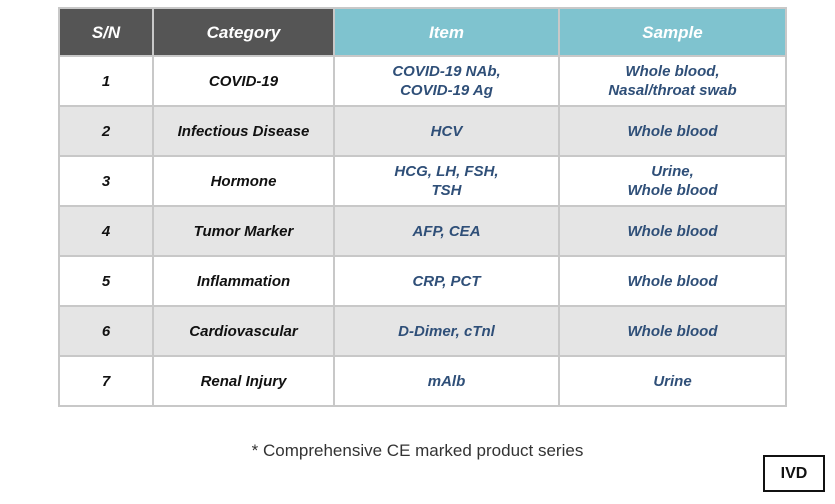 The image size is (835, 504). I want to click on item-line: COVID-19 NAb,, so click(446, 71).